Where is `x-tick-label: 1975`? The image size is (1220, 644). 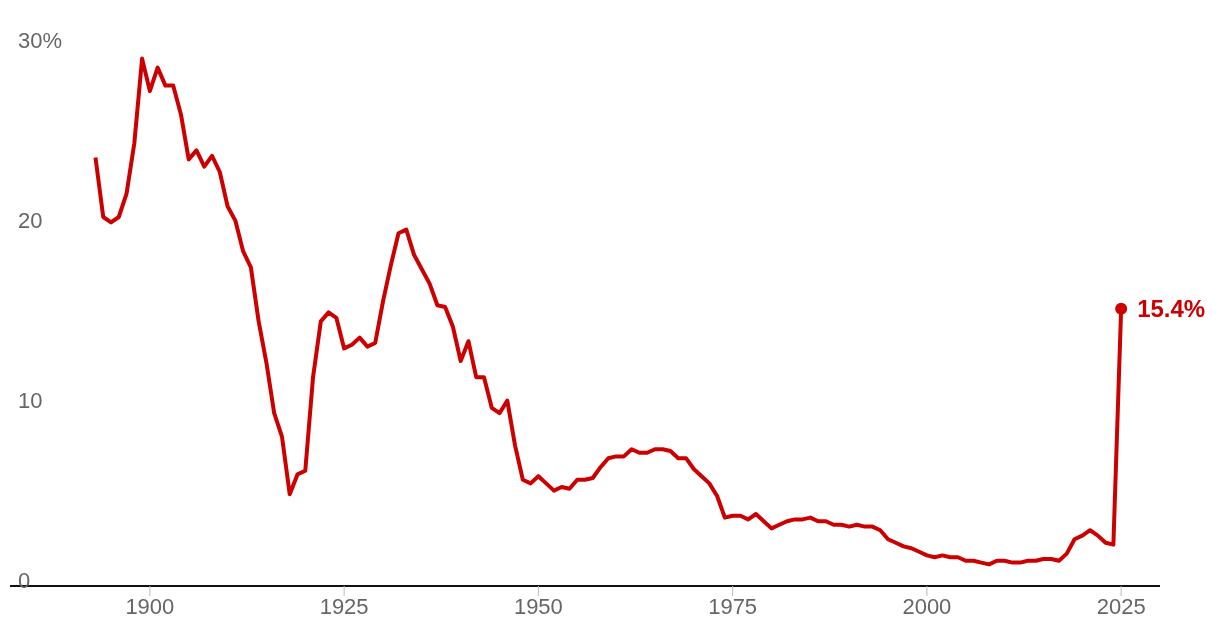
x-tick-label: 1975 is located at coordinates (733, 606).